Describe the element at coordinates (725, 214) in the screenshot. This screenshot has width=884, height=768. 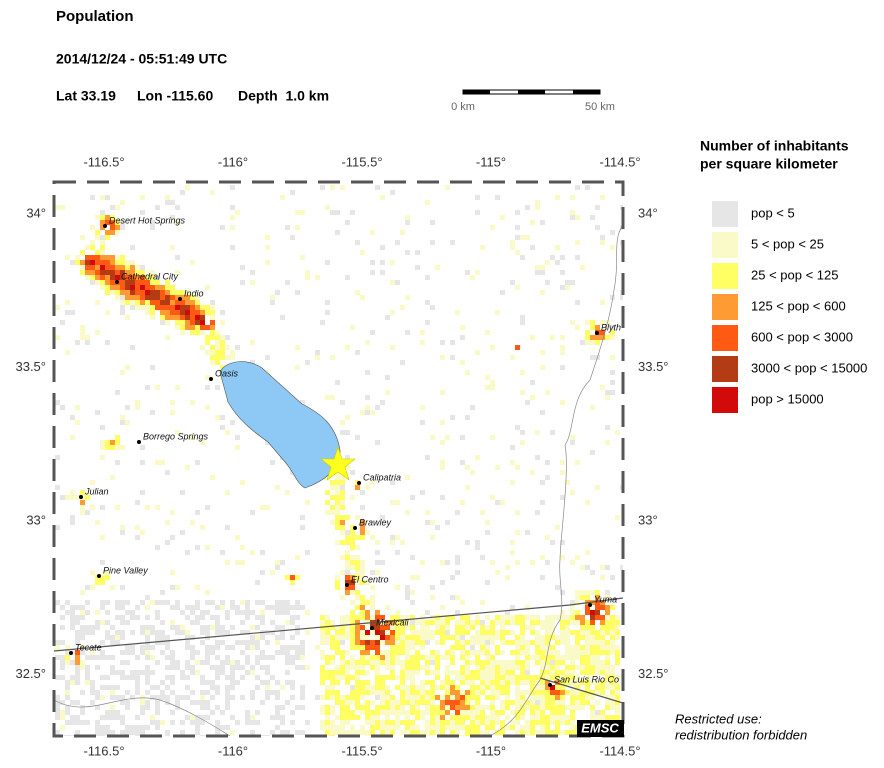
I see `legend-swatch` at that location.